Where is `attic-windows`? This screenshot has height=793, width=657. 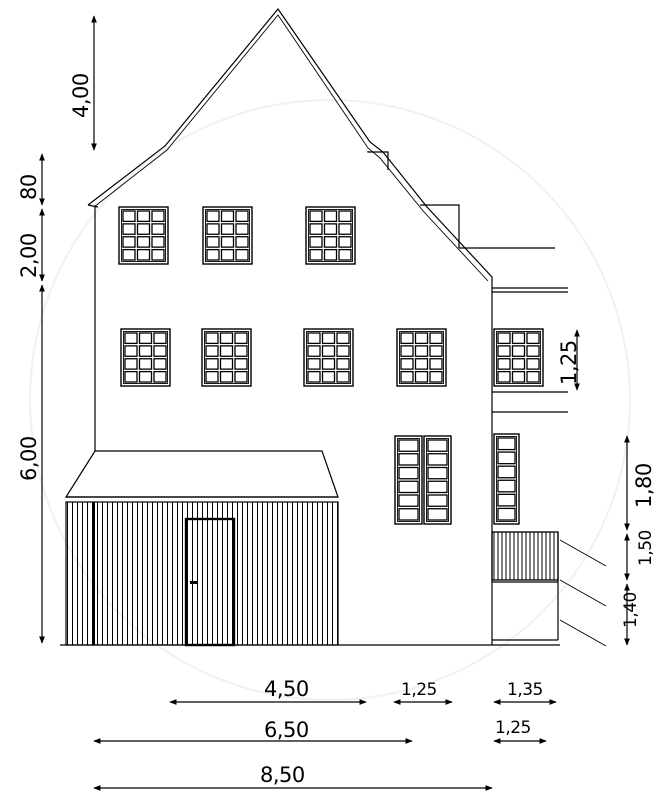 attic-windows is located at coordinates (237, 235).